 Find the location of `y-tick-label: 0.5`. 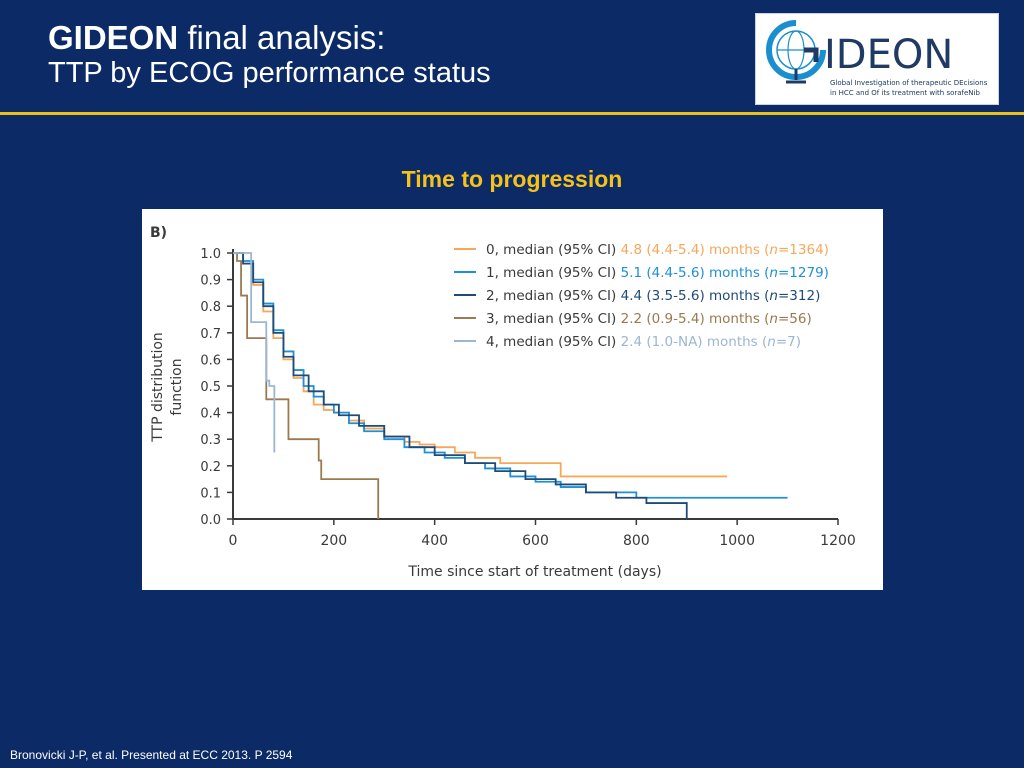

y-tick-label: 0.5 is located at coordinates (210, 387).